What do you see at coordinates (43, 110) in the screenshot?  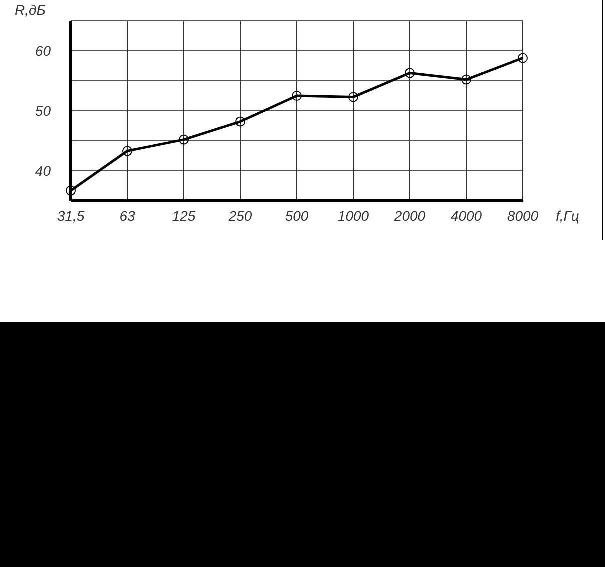 I see `y-tick-label: 50` at bounding box center [43, 110].